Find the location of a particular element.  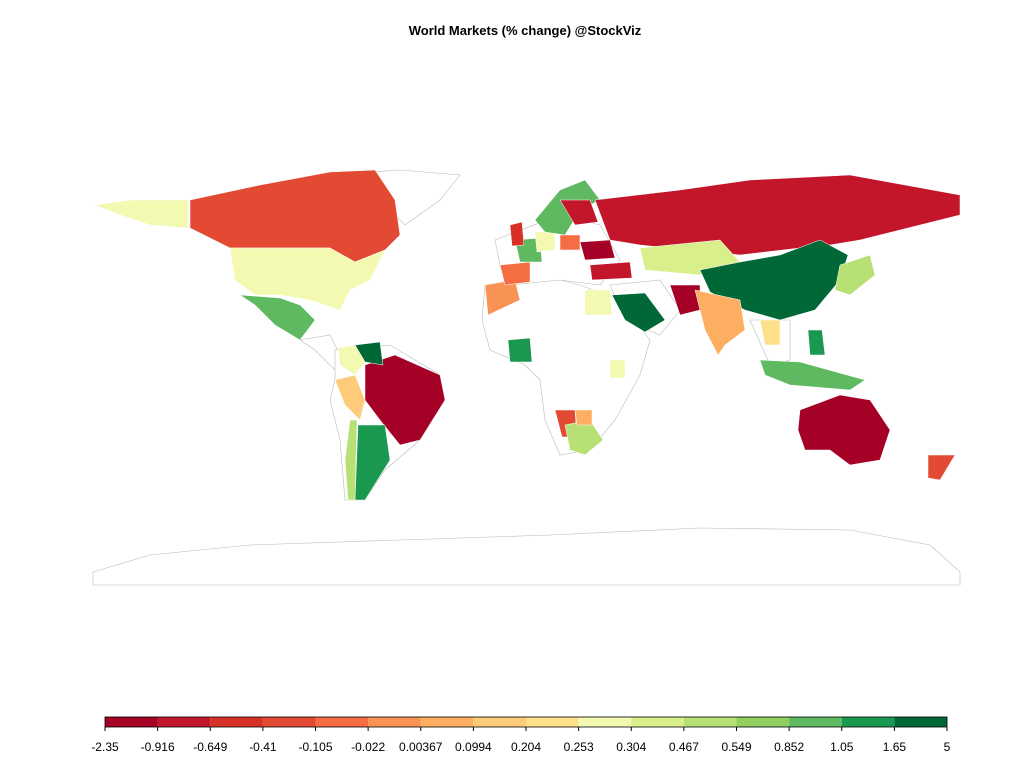

legend-label: -0.105 is located at coordinates (315, 747).